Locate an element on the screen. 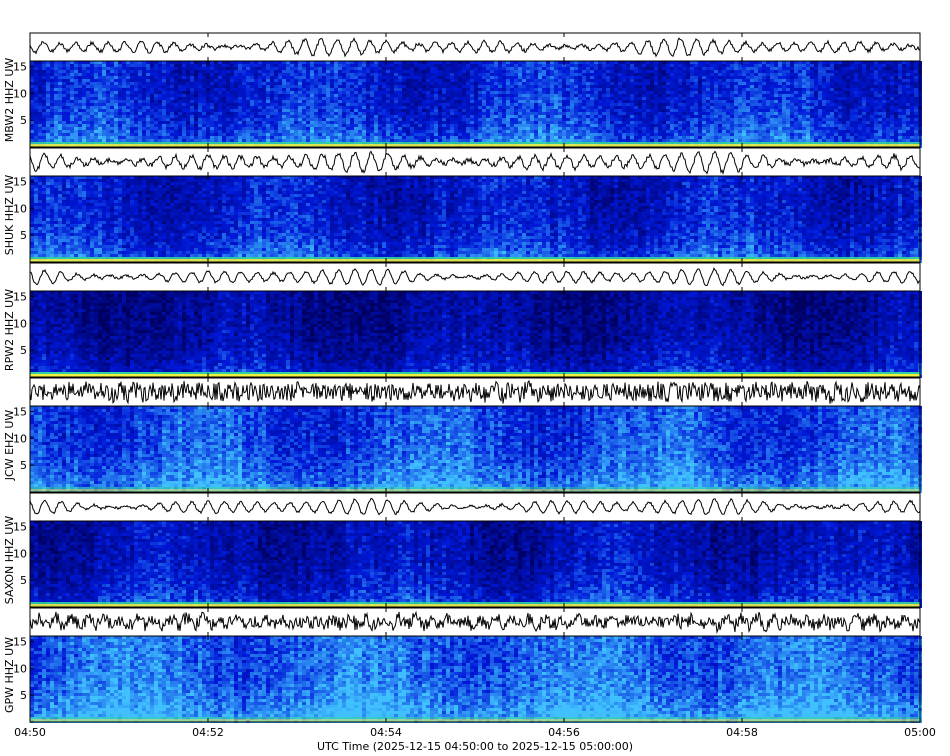 The image size is (950, 756). station-label: JCW EHZ UW is located at coordinates (9, 446).